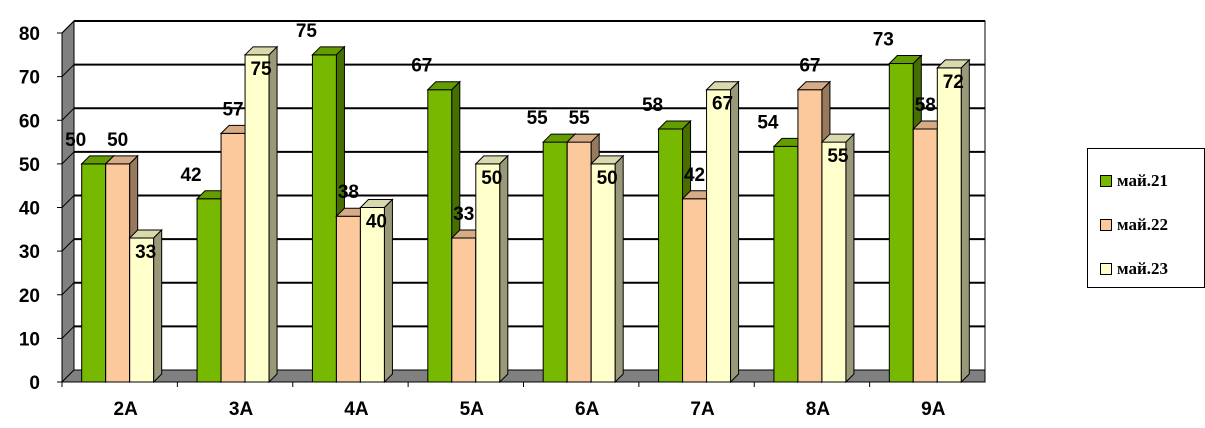 The height and width of the screenshot is (428, 1205). I want to click on x-tick-label: 9А, so click(933, 409).